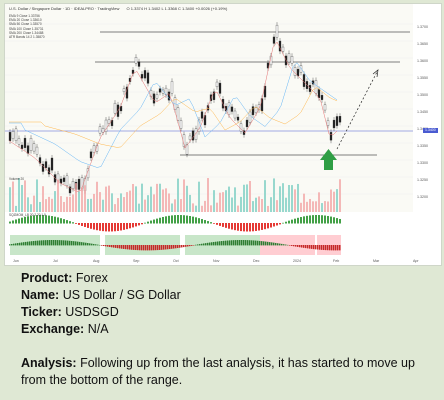  What do you see at coordinates (27, 37) in the screenshot?
I see `indicator-legend-item: ATR Bands 14 2 1.35870` at bounding box center [27, 37].